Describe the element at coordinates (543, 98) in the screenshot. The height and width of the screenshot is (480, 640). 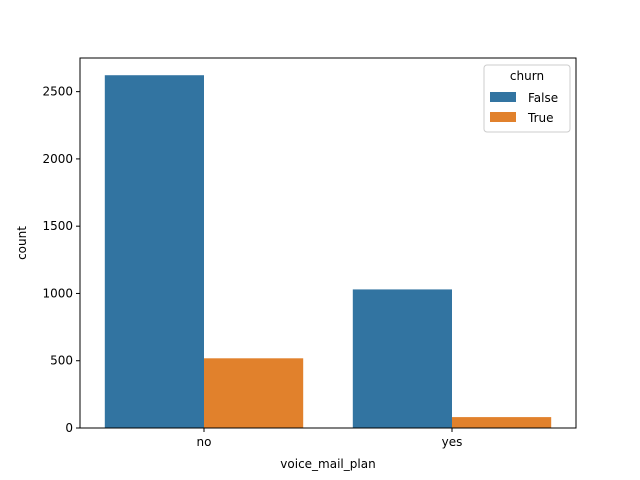
I see `legend-label-false: False` at that location.